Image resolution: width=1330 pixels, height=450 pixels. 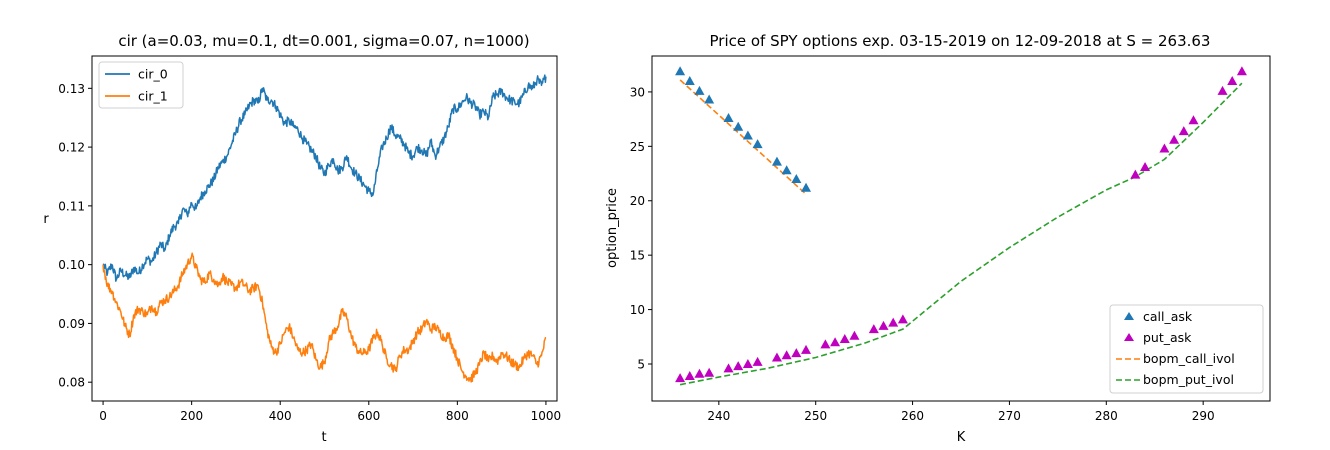 What do you see at coordinates (641, 228) in the screenshot?
I see `chart-spy-y-axis: 5 10 15 20 25 30` at bounding box center [641, 228].